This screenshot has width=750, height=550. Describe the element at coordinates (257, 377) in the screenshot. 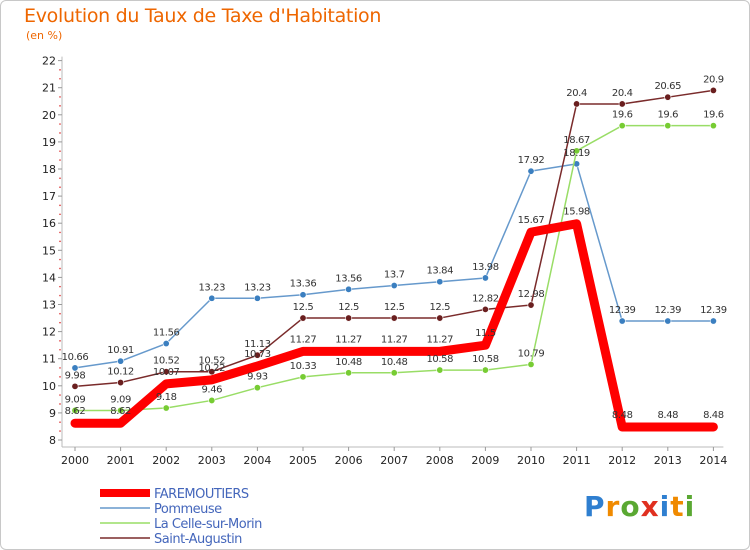

I see `data-label: 9.93` at that location.